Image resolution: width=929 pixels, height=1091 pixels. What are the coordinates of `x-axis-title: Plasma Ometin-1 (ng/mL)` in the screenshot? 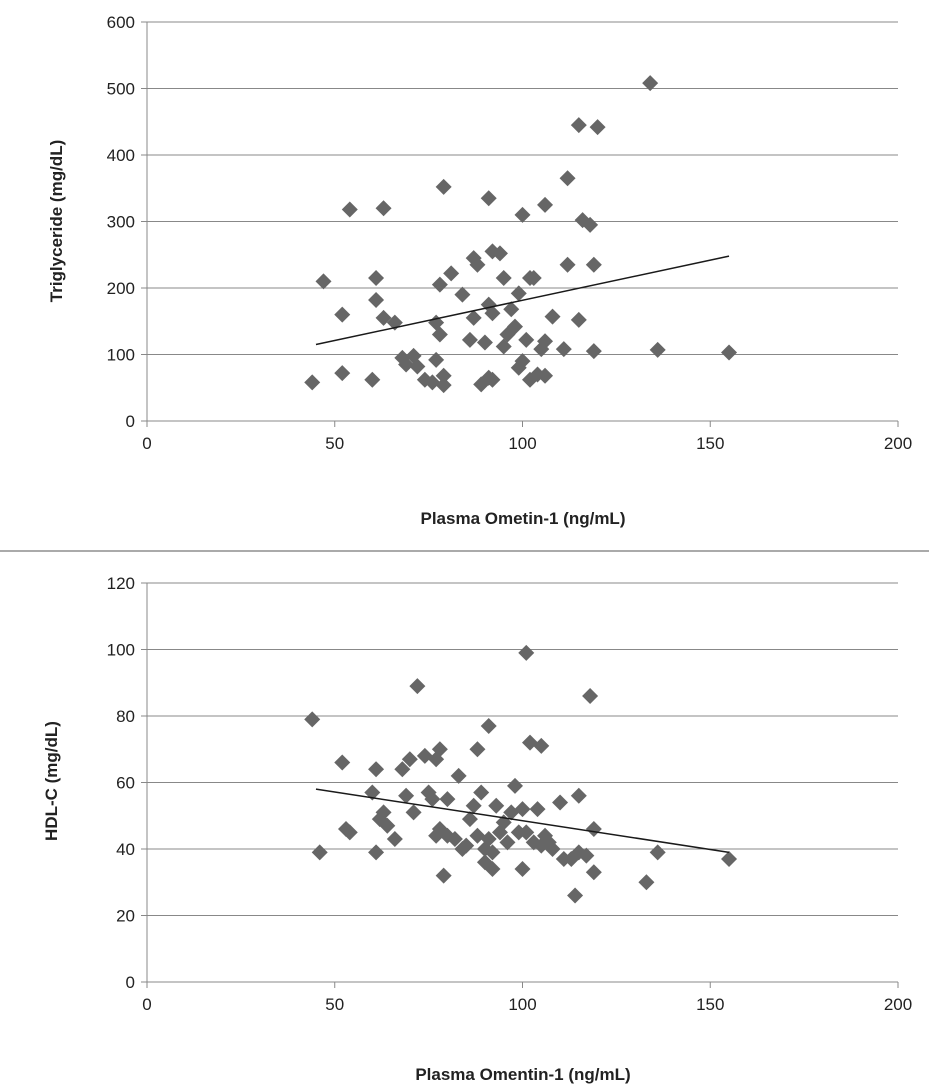 It's located at (523, 518).